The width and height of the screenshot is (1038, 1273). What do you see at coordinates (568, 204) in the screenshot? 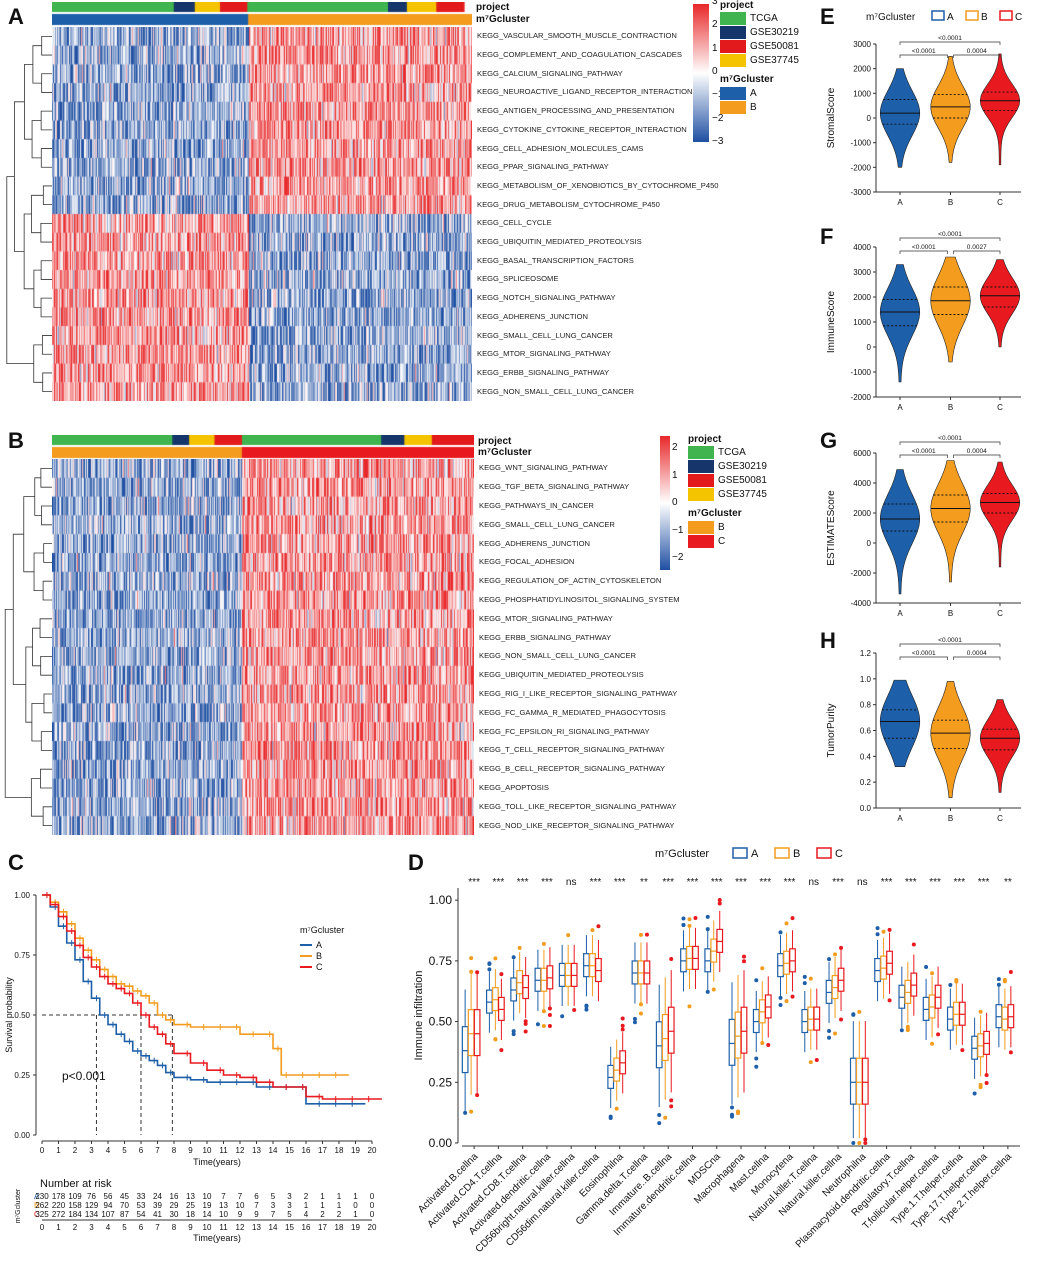
I see `heatmap-a-row-label: KEGG_DRUG_METABOLISM_CYTOCHROME_P450` at bounding box center [568, 204].